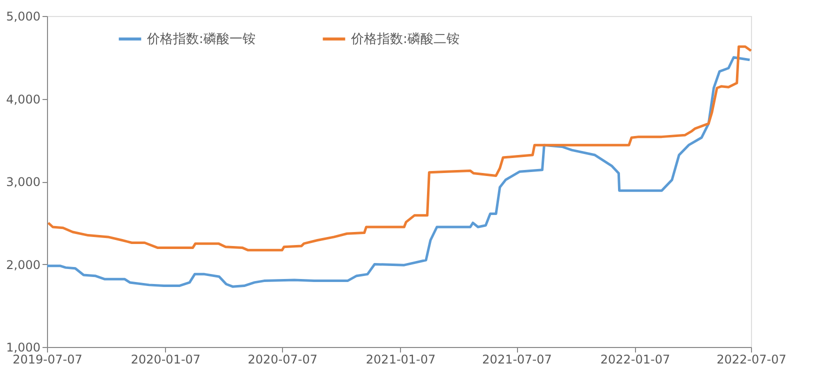 The image size is (826, 370). Describe the element at coordinates (23, 17) in the screenshot. I see `y-tick-label: 5,000` at that location.